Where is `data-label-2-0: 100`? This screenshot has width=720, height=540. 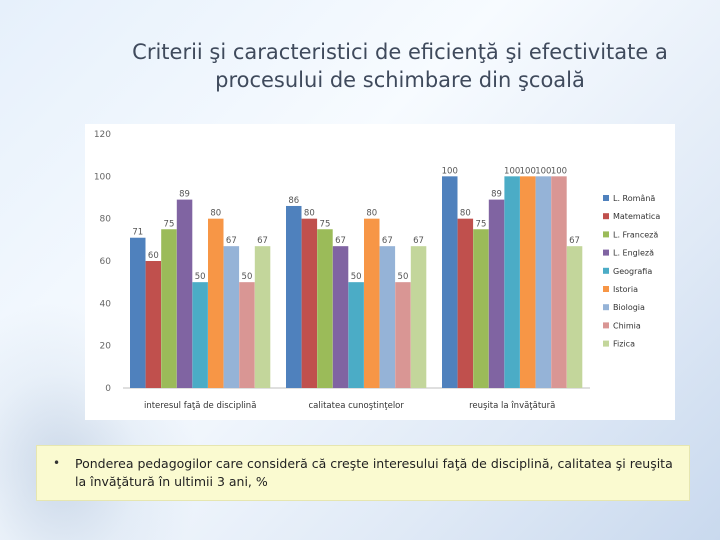
data-label-2-0: 100 is located at coordinates (450, 171).